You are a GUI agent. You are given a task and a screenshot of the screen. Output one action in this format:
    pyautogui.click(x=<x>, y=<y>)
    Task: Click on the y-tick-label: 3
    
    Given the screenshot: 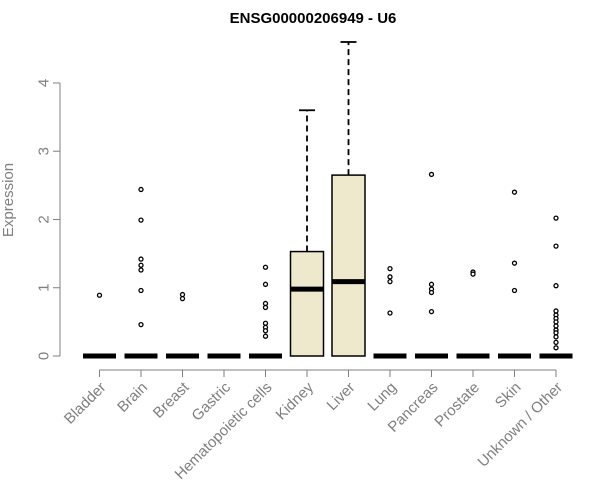 What is the action you would take?
    pyautogui.click(x=44, y=151)
    